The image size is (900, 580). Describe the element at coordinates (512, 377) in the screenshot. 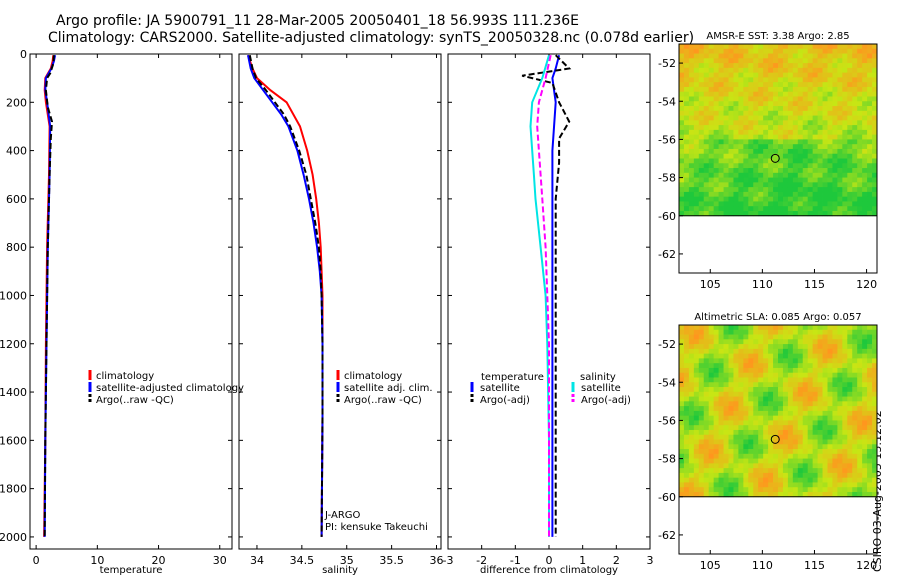

I see `legend-header: temperature` at that location.